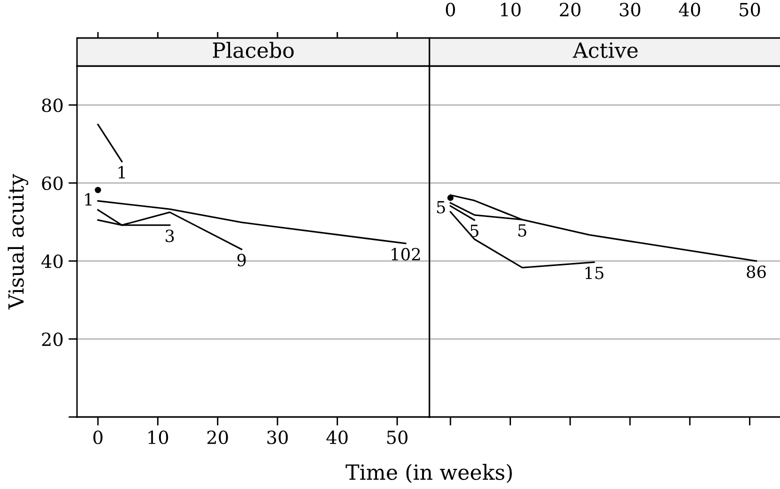  What do you see at coordinates (52, 105) in the screenshot?
I see `y-tick-label: 80` at bounding box center [52, 105].